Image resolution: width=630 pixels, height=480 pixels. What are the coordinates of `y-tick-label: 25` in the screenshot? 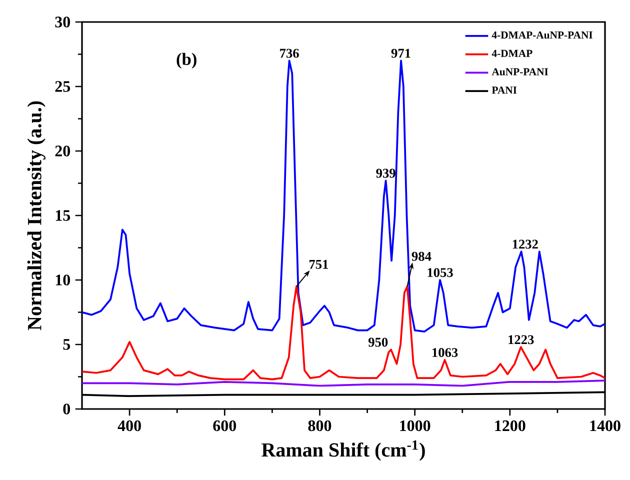 It's located at (62, 86).